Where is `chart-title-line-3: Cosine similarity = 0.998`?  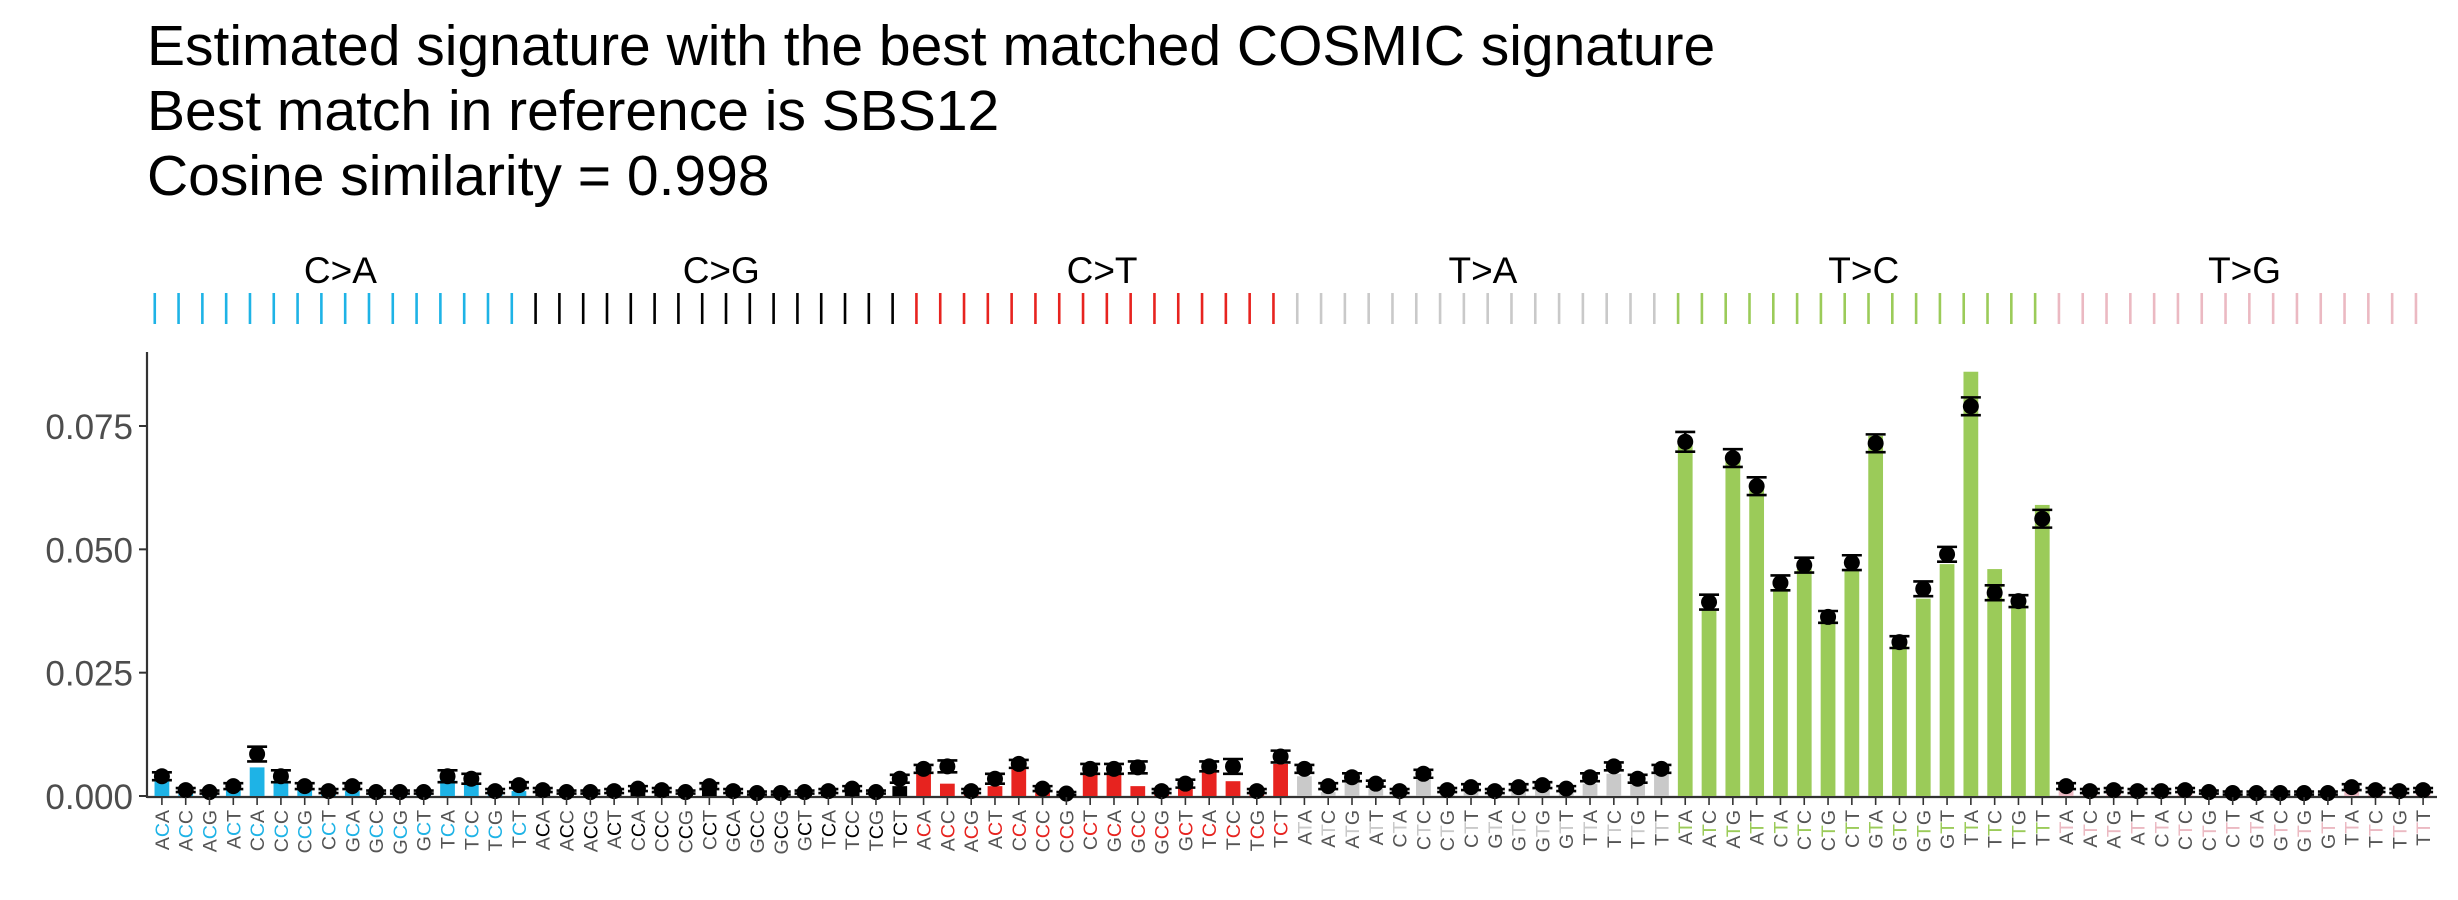 chart-title-line-3: Cosine similarity = 0.998 is located at coordinates (458, 176).